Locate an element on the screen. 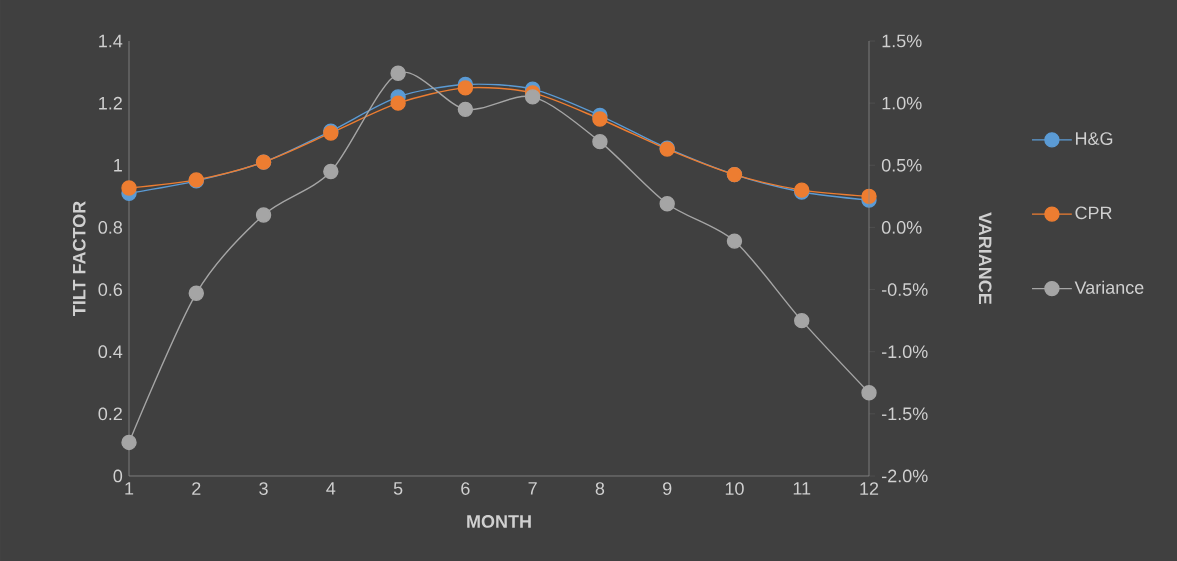  x-tick-label: 4 is located at coordinates (331, 488).